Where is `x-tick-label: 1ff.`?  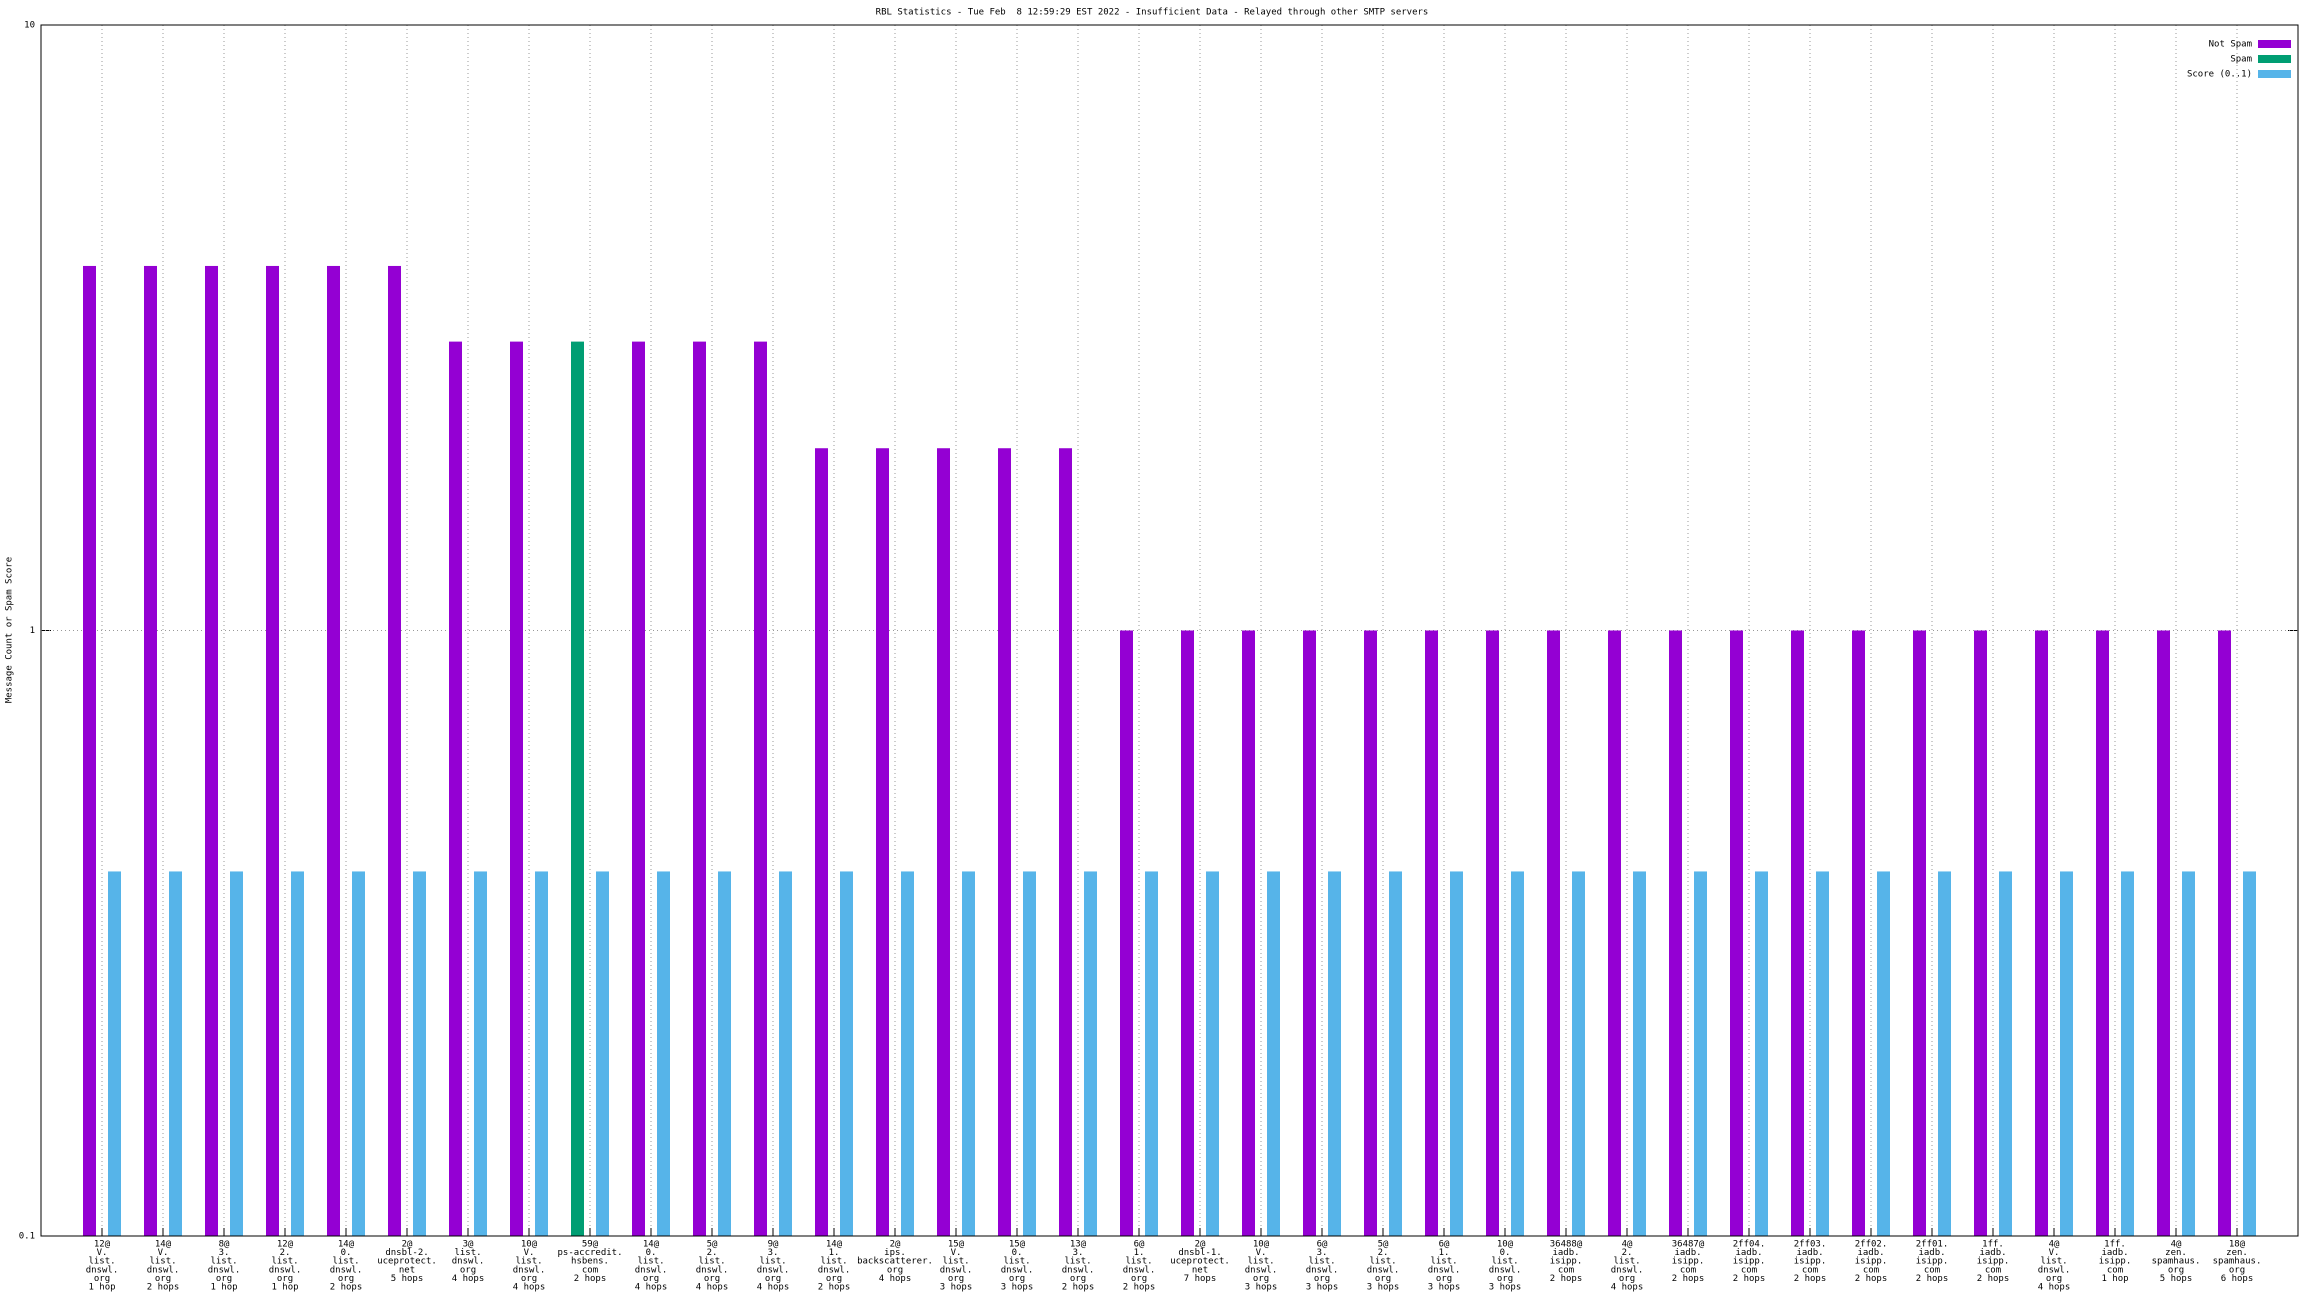
x-tick-label: 1ff. is located at coordinates (1993, 1245).